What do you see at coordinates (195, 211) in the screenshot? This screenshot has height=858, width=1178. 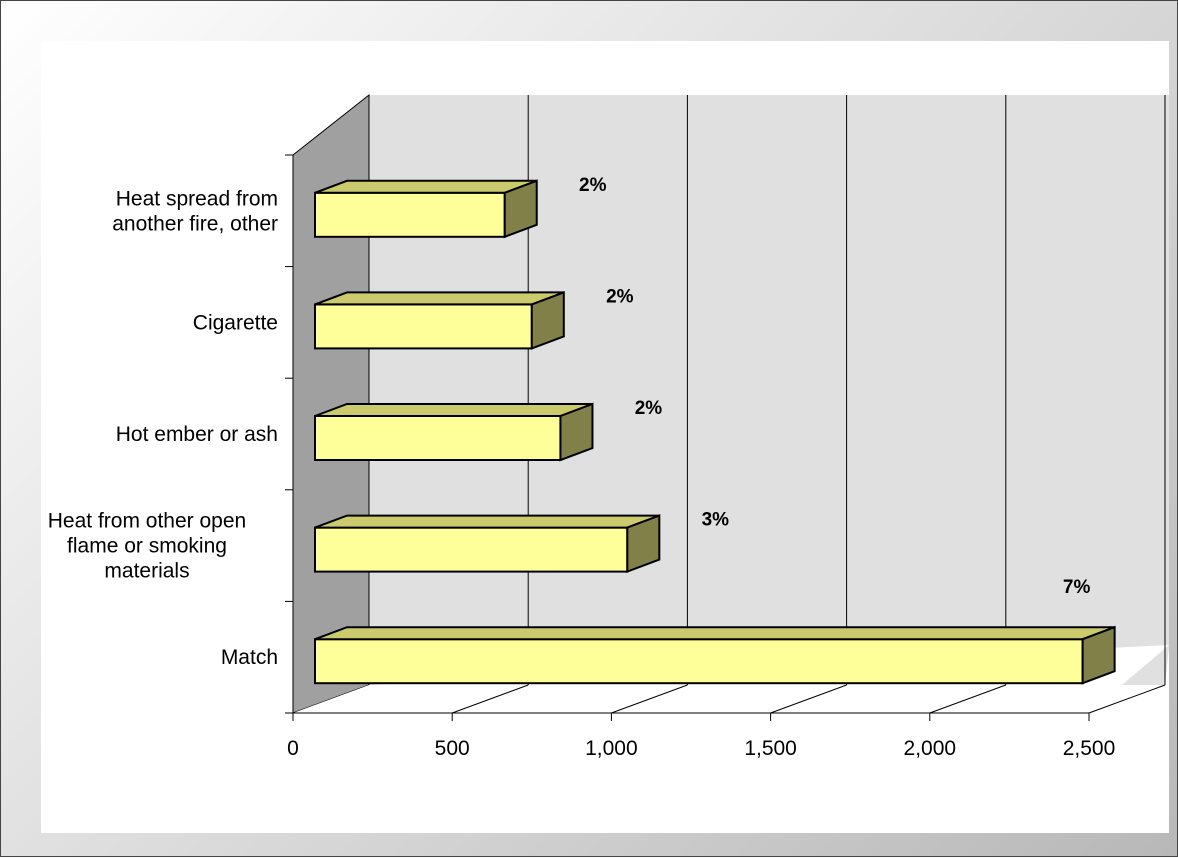 I see `category-label: Heat spread from another fire, other` at bounding box center [195, 211].